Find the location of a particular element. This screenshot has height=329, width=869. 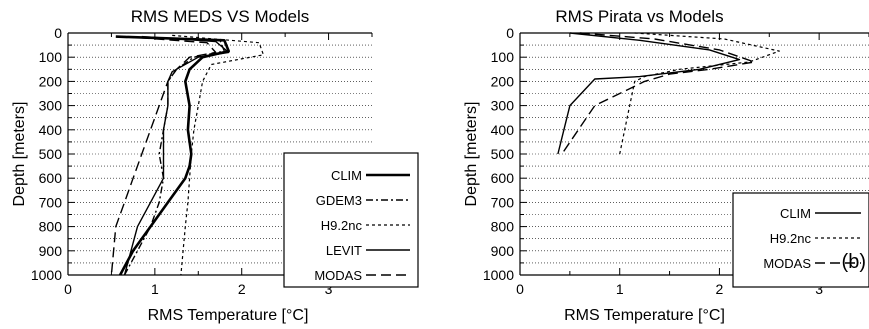

series-line-levit is located at coordinates (176, 155).